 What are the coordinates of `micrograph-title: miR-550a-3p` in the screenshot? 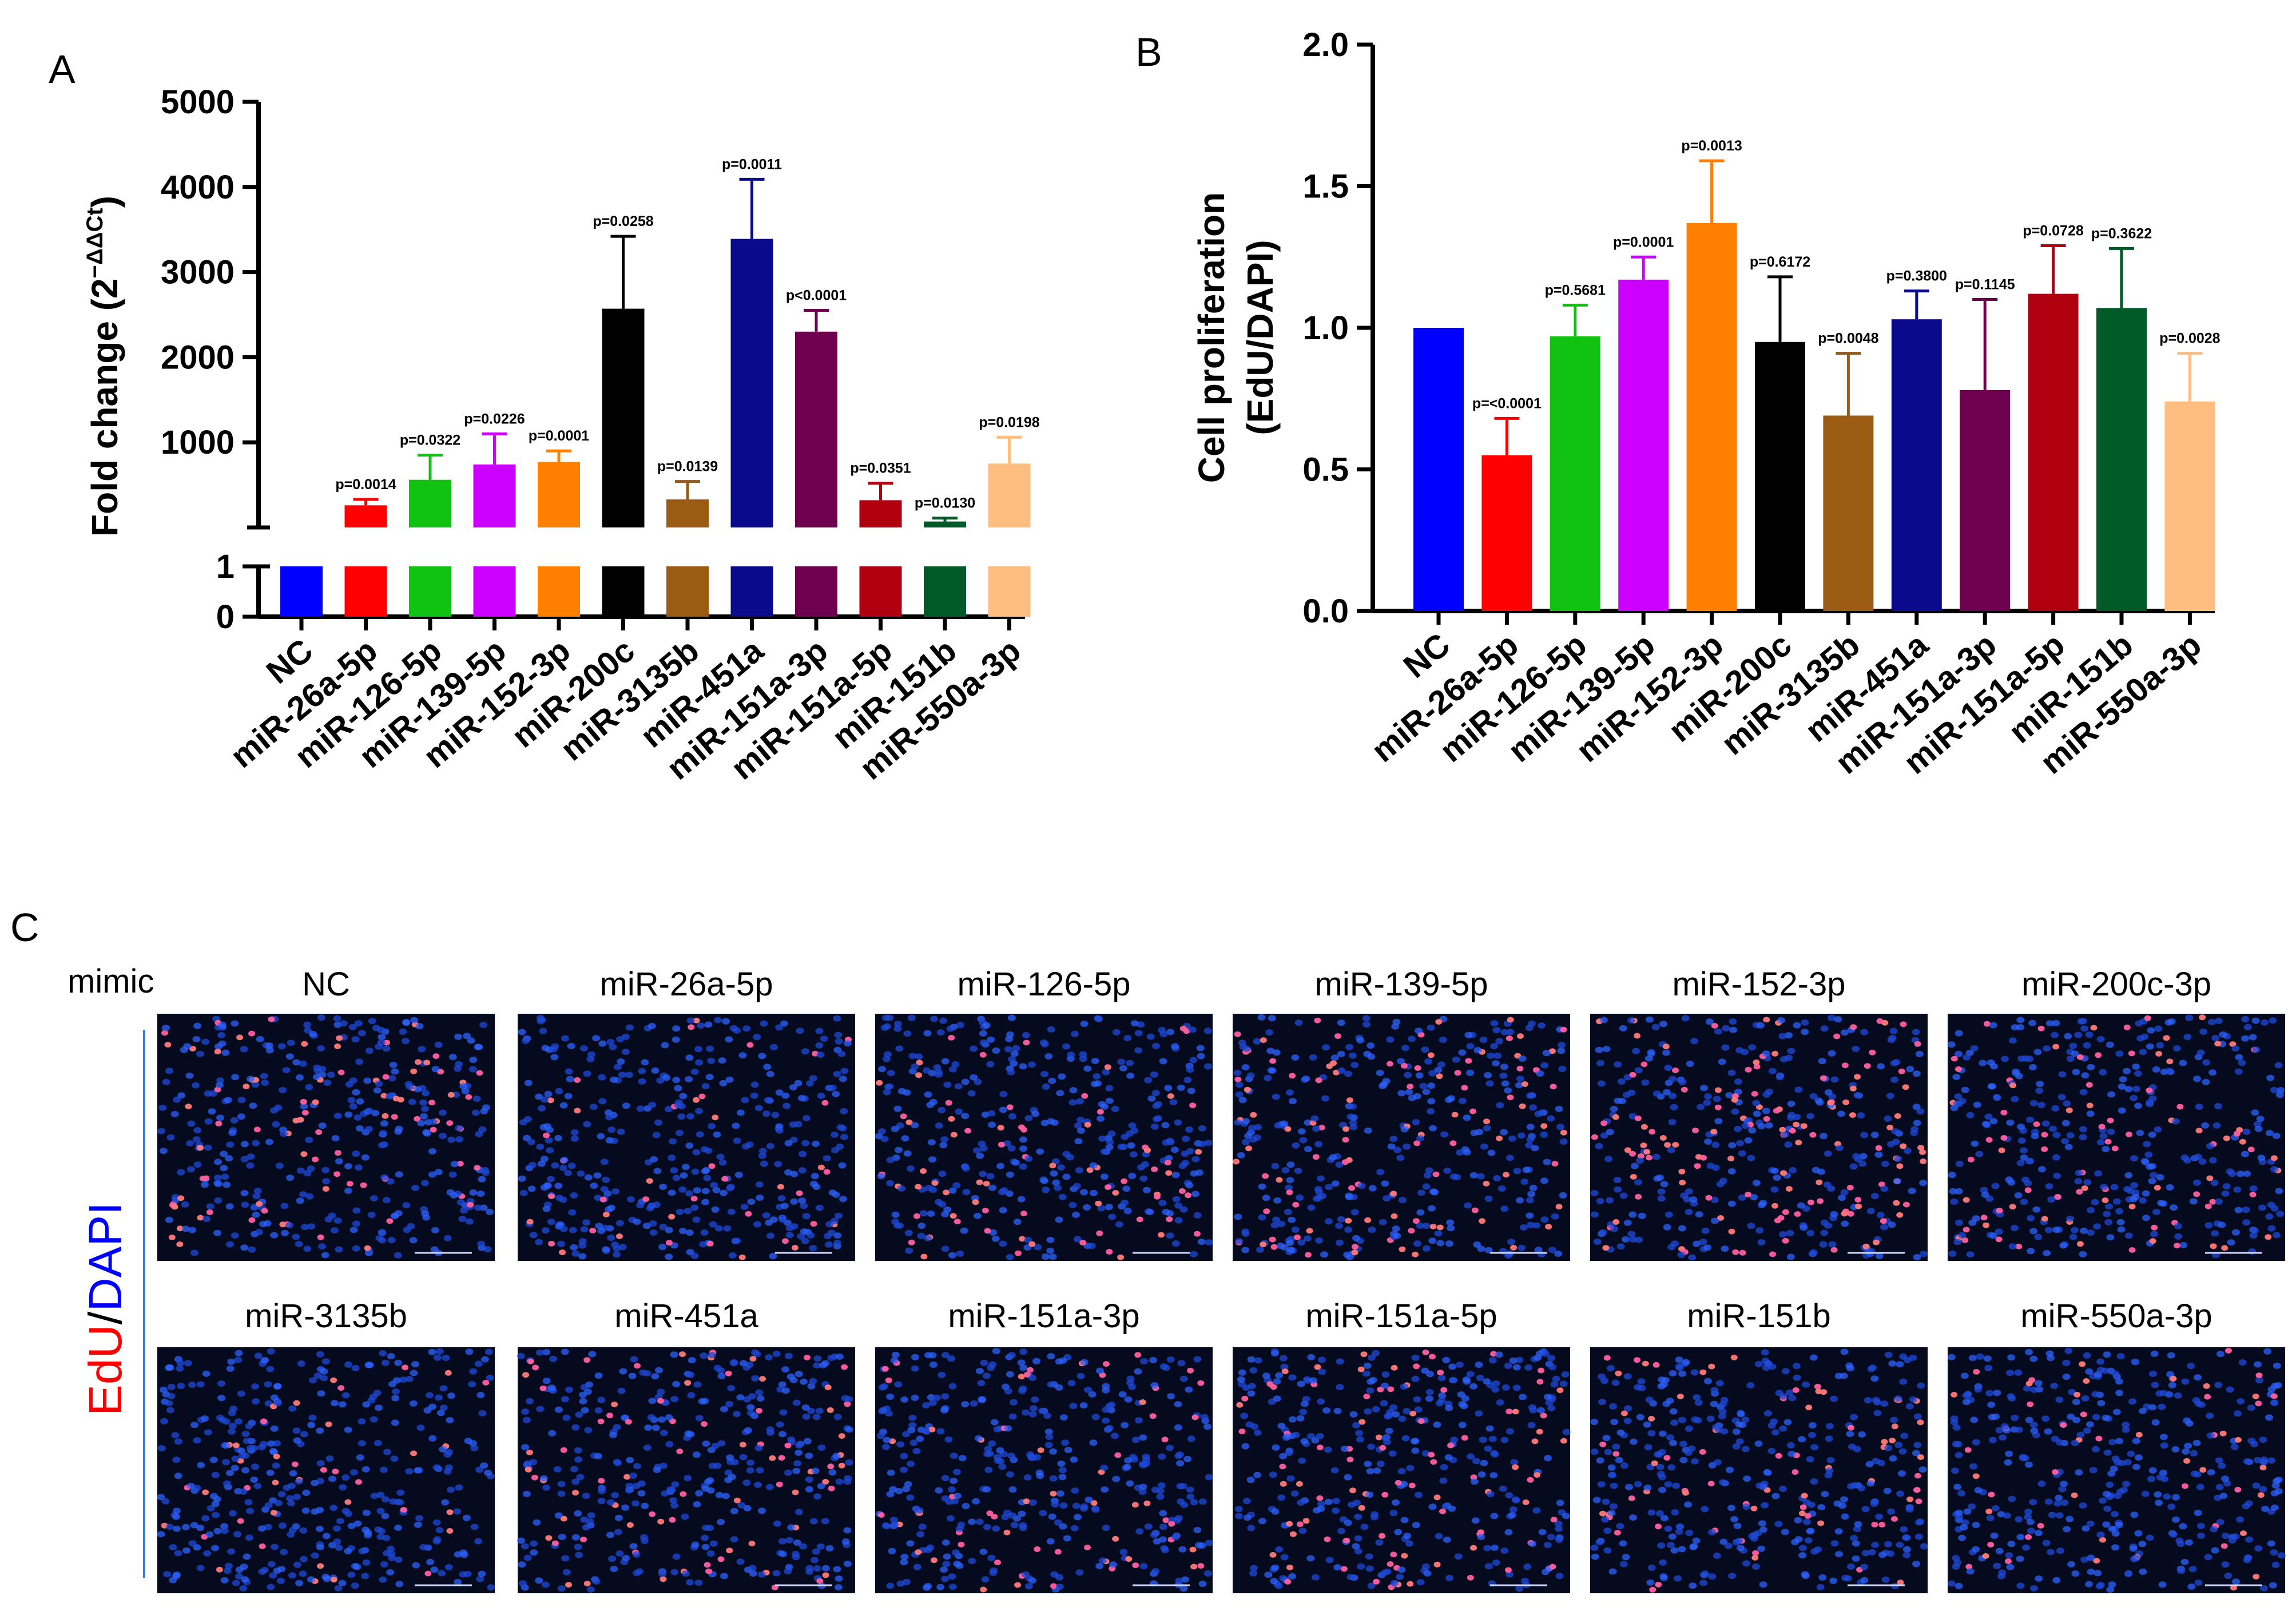 It's located at (2116, 1316).